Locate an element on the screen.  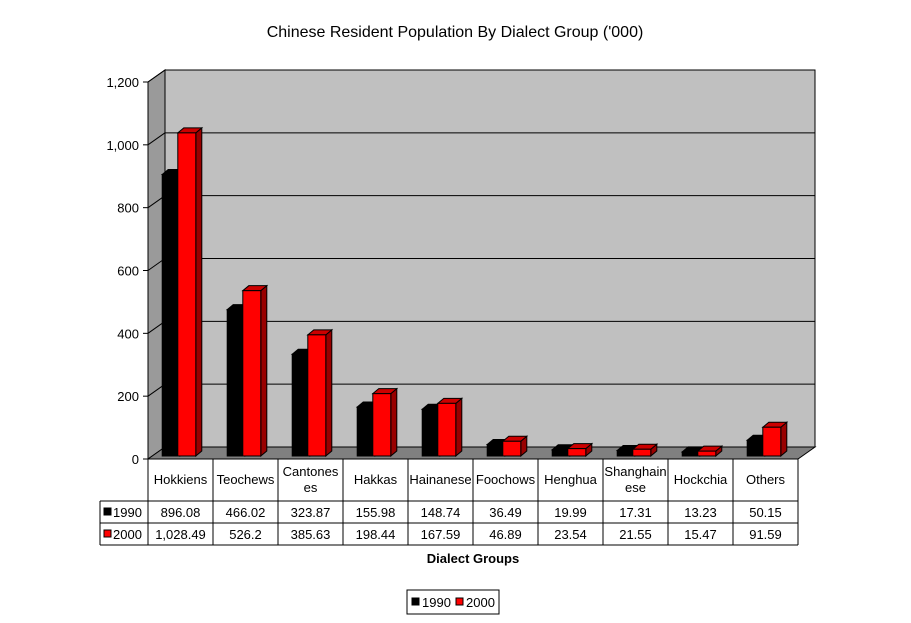
x-axis-title: Dialect Groups is located at coordinates (473, 558).